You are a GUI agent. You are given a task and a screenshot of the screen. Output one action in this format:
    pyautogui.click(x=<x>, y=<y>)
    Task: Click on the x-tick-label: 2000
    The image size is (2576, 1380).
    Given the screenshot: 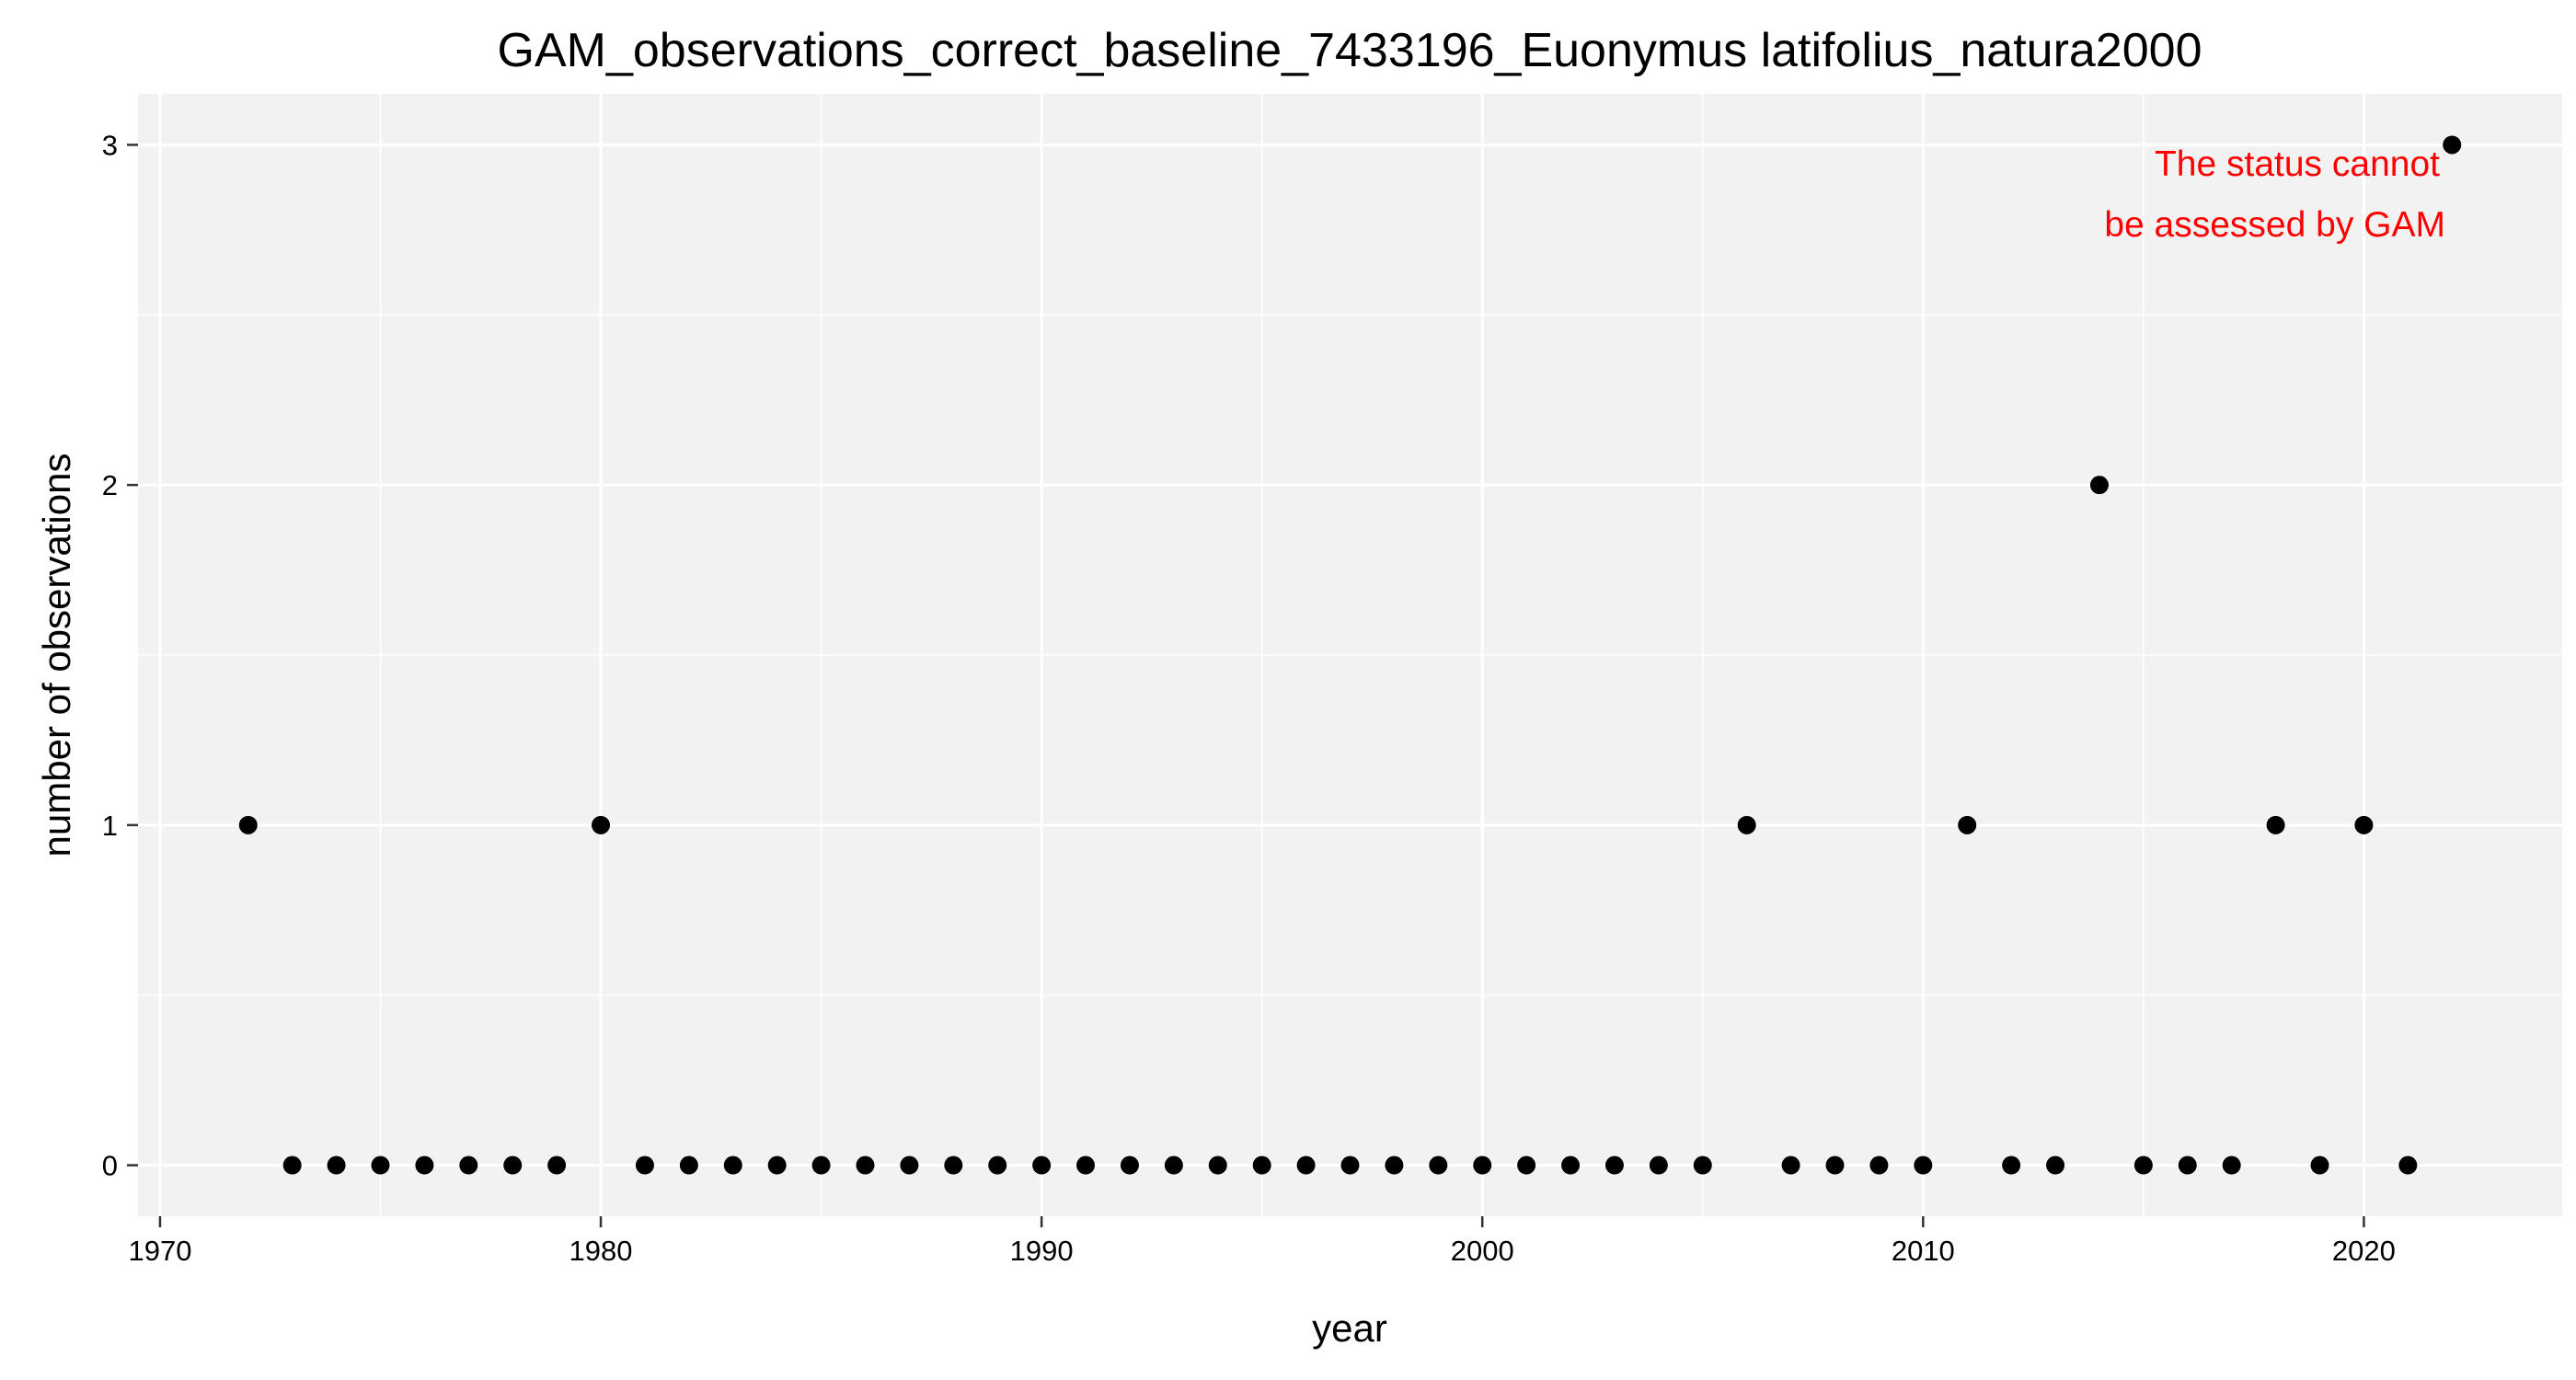 What is the action you would take?
    pyautogui.click(x=1482, y=1251)
    